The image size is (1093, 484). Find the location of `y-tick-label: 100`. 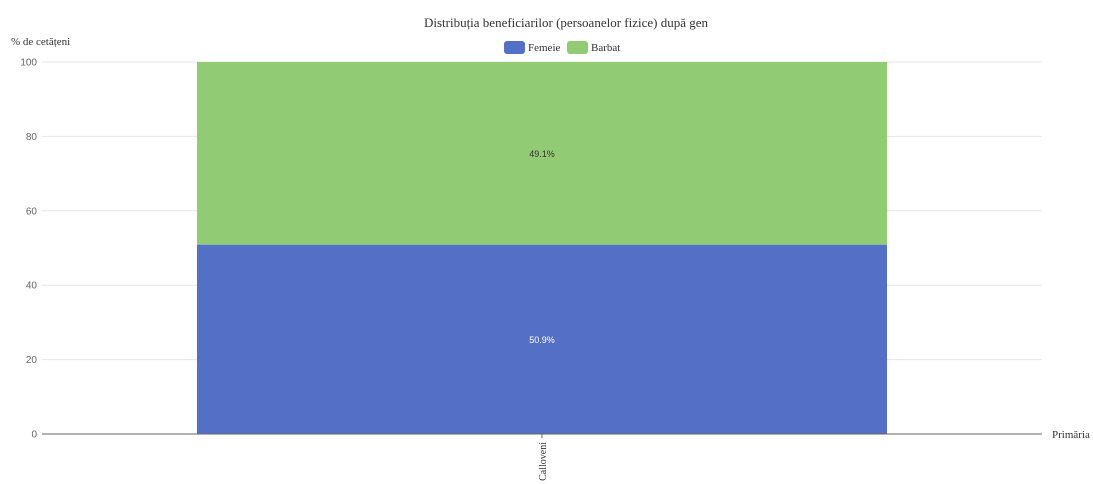

y-tick-label: 100 is located at coordinates (28, 63).